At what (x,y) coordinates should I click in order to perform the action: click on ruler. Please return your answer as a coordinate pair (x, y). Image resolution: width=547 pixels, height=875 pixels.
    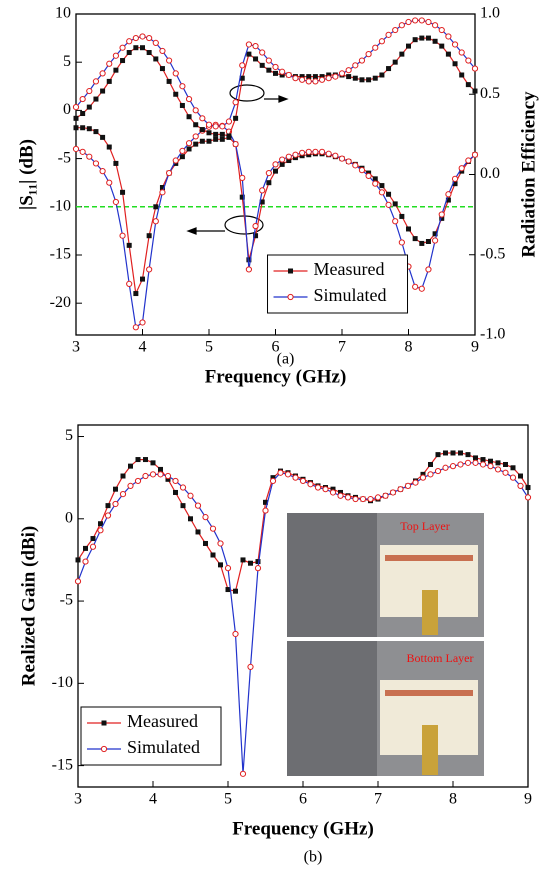
    Looking at the image, I should click on (332, 575).